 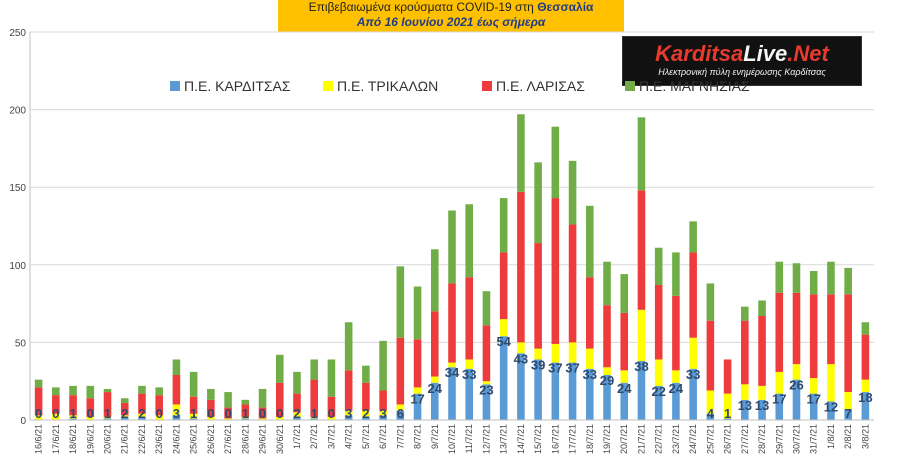 What do you see at coordinates (194, 439) in the screenshot?
I see `x-tick-label: 25/6/21` at bounding box center [194, 439].